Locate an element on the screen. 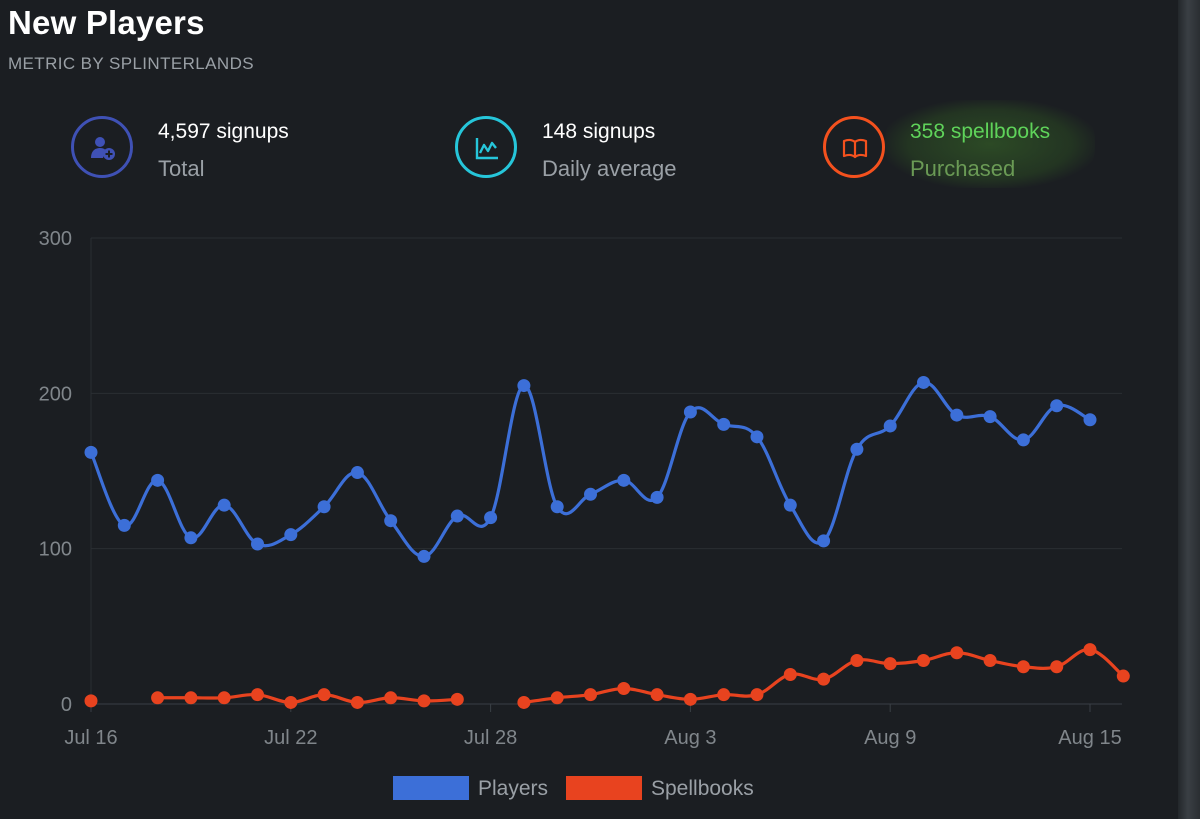 The image size is (1200, 819). series-line-spellbooks is located at coordinates (307, 698).